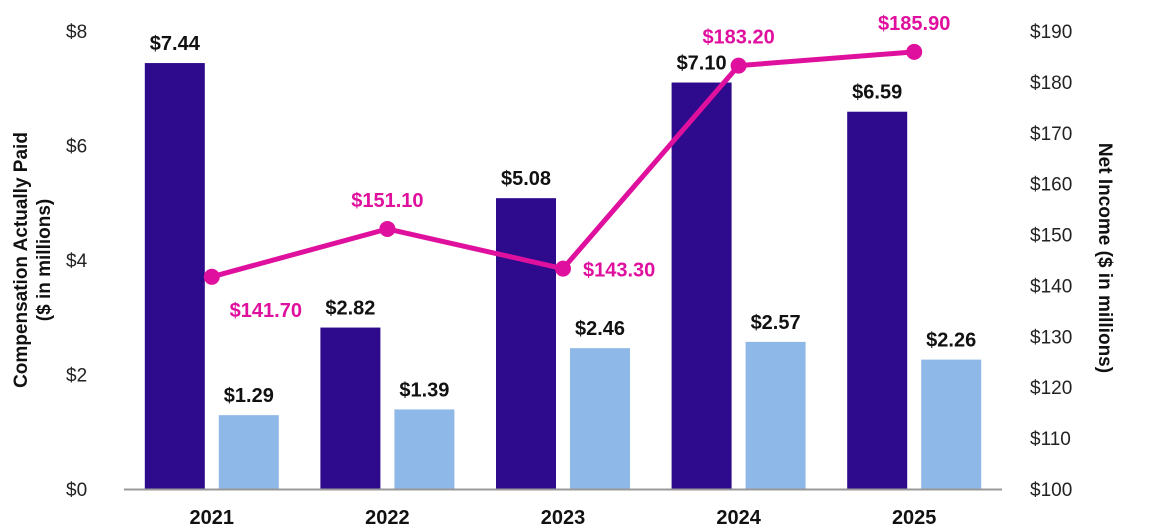 The width and height of the screenshot is (1152, 528). Describe the element at coordinates (249, 396) in the screenshot. I see `bar-value-label: $1.29` at that location.